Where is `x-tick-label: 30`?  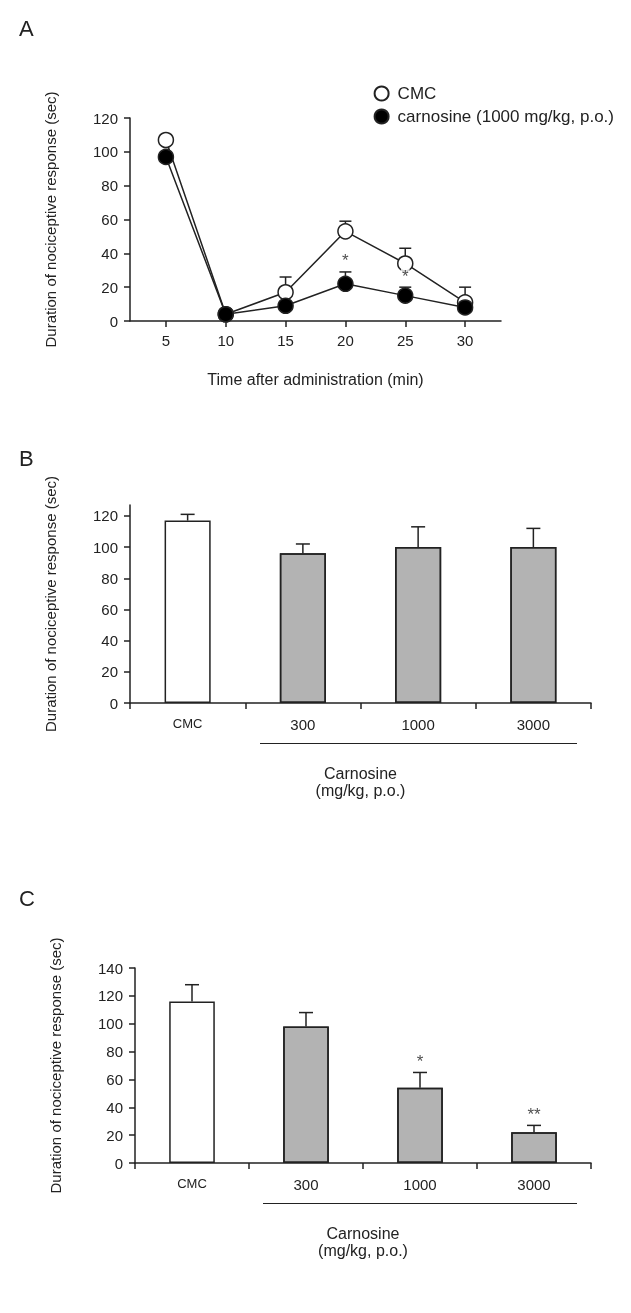
x-tick-label: 30 is located at coordinates (465, 340).